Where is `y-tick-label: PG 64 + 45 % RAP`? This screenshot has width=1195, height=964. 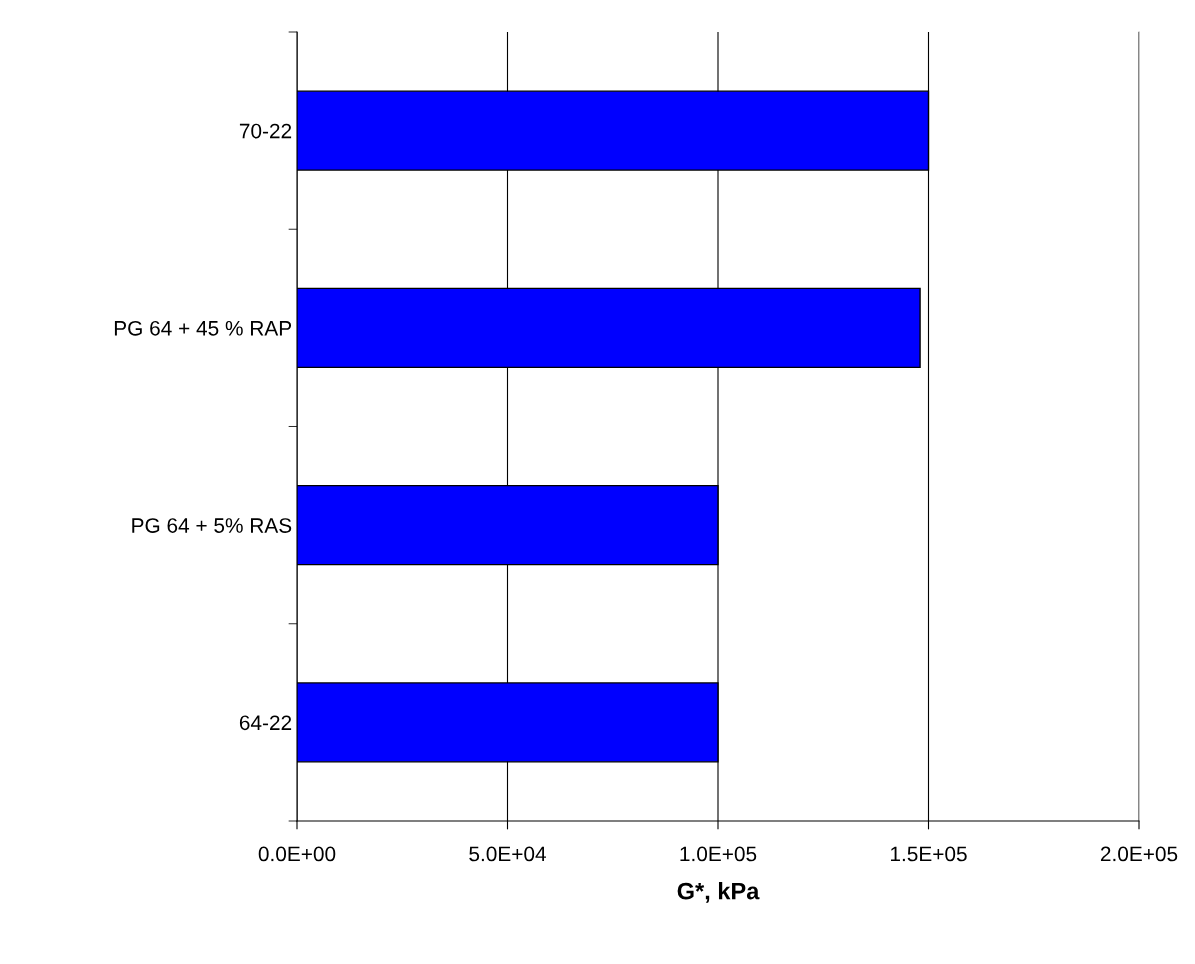
y-tick-label: PG 64 + 45 % RAP is located at coordinates (203, 328).